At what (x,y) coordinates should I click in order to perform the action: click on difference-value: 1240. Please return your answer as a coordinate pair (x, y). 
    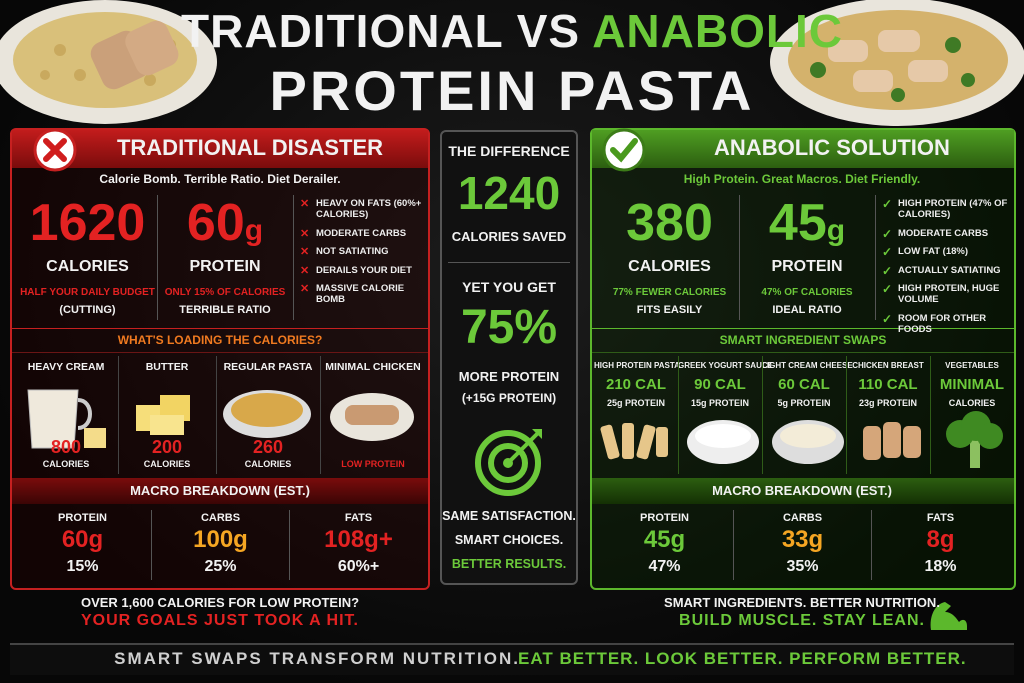
    Looking at the image, I should click on (509, 193).